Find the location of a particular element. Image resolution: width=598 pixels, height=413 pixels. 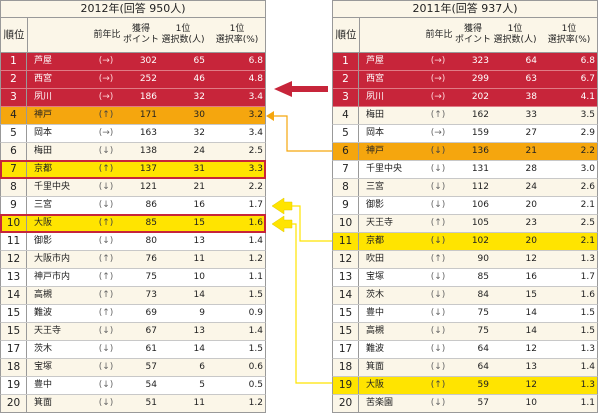

cell-first-count: 12 is located at coordinates (531, 259).